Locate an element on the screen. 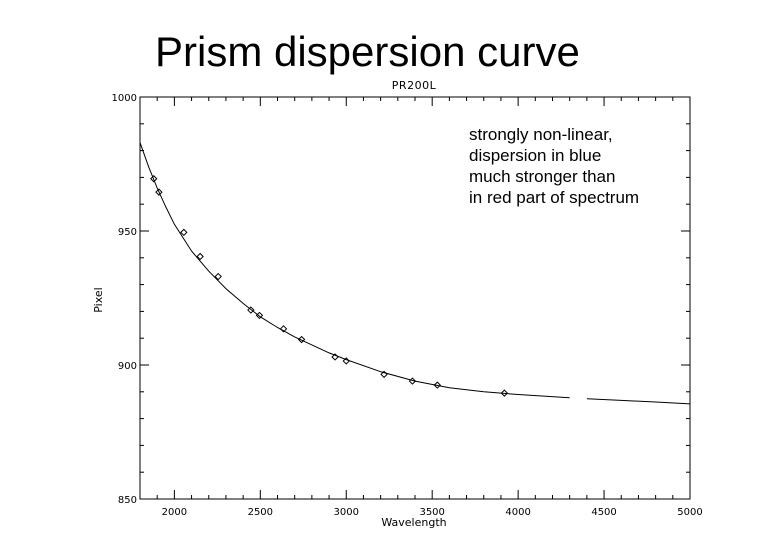 The width and height of the screenshot is (780, 540). y-tick-label: 900 is located at coordinates (127, 366).